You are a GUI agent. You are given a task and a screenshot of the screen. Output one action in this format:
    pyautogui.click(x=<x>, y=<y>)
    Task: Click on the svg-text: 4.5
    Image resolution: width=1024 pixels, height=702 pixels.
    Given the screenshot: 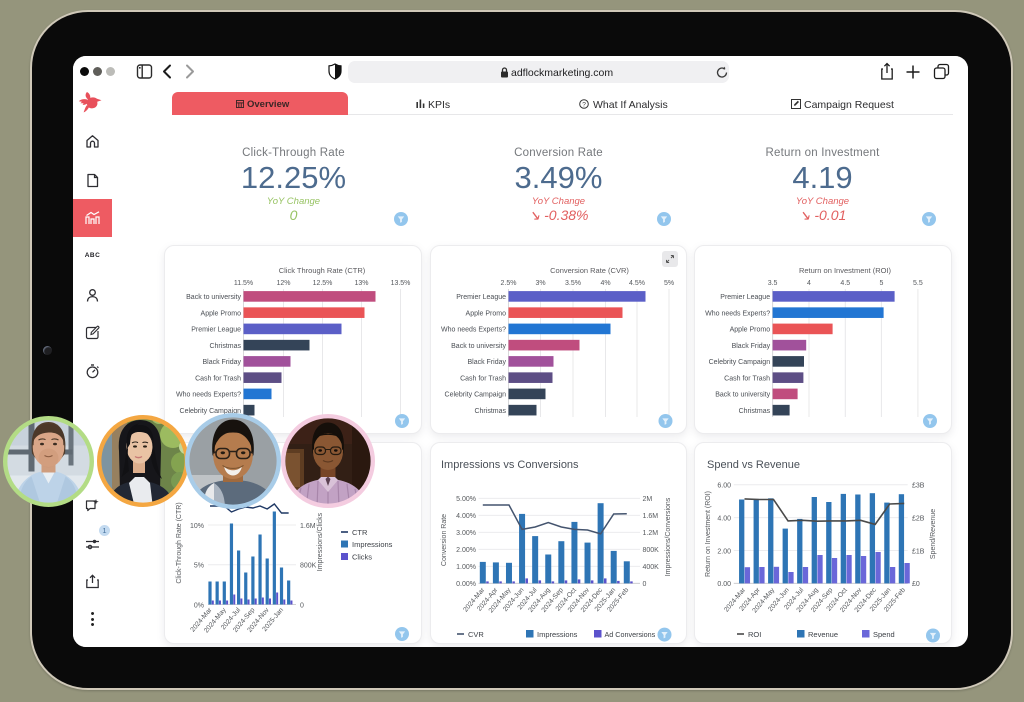 What is the action you would take?
    pyautogui.click(x=845, y=283)
    